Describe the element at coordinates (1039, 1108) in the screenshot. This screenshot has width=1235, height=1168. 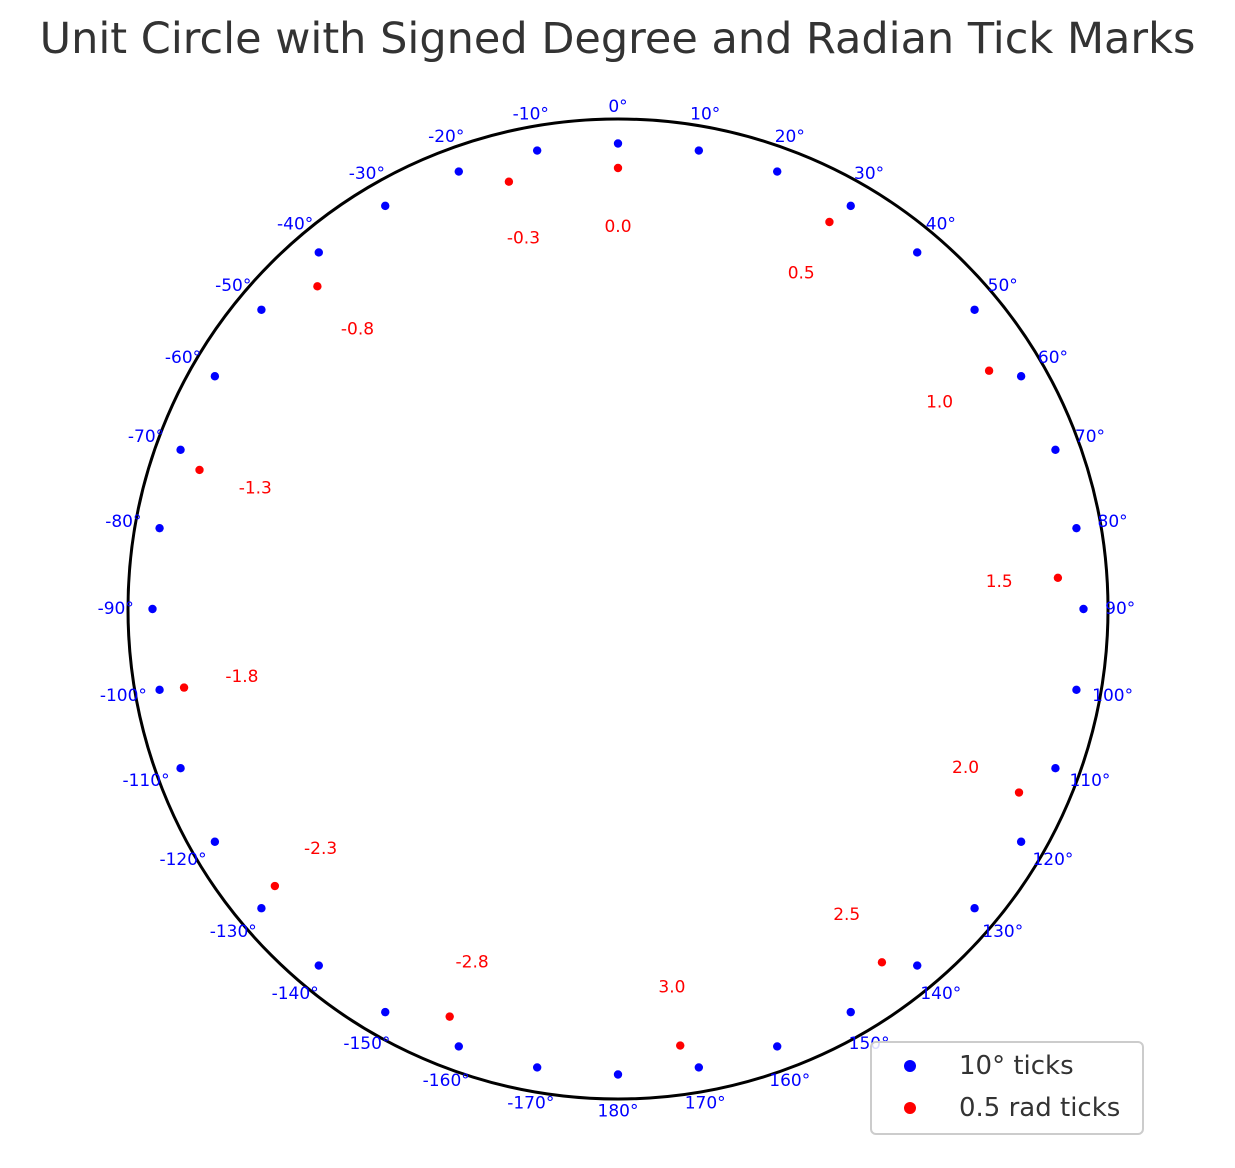
I see `legend-entry-label: 0.5 rad ticks` at that location.